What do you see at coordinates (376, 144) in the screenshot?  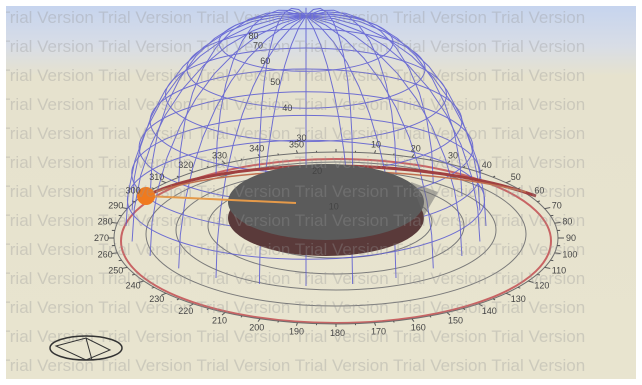 I see `azimuth-label: 10` at bounding box center [376, 144].